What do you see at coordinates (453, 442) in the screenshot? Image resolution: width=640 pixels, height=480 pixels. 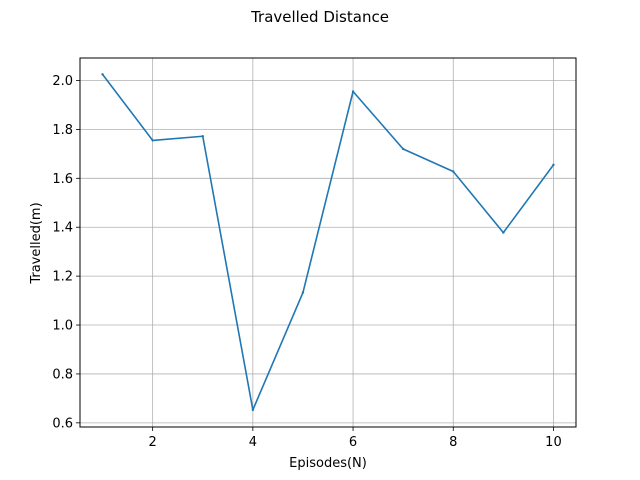 I see `x-tick-label: 8` at bounding box center [453, 442].